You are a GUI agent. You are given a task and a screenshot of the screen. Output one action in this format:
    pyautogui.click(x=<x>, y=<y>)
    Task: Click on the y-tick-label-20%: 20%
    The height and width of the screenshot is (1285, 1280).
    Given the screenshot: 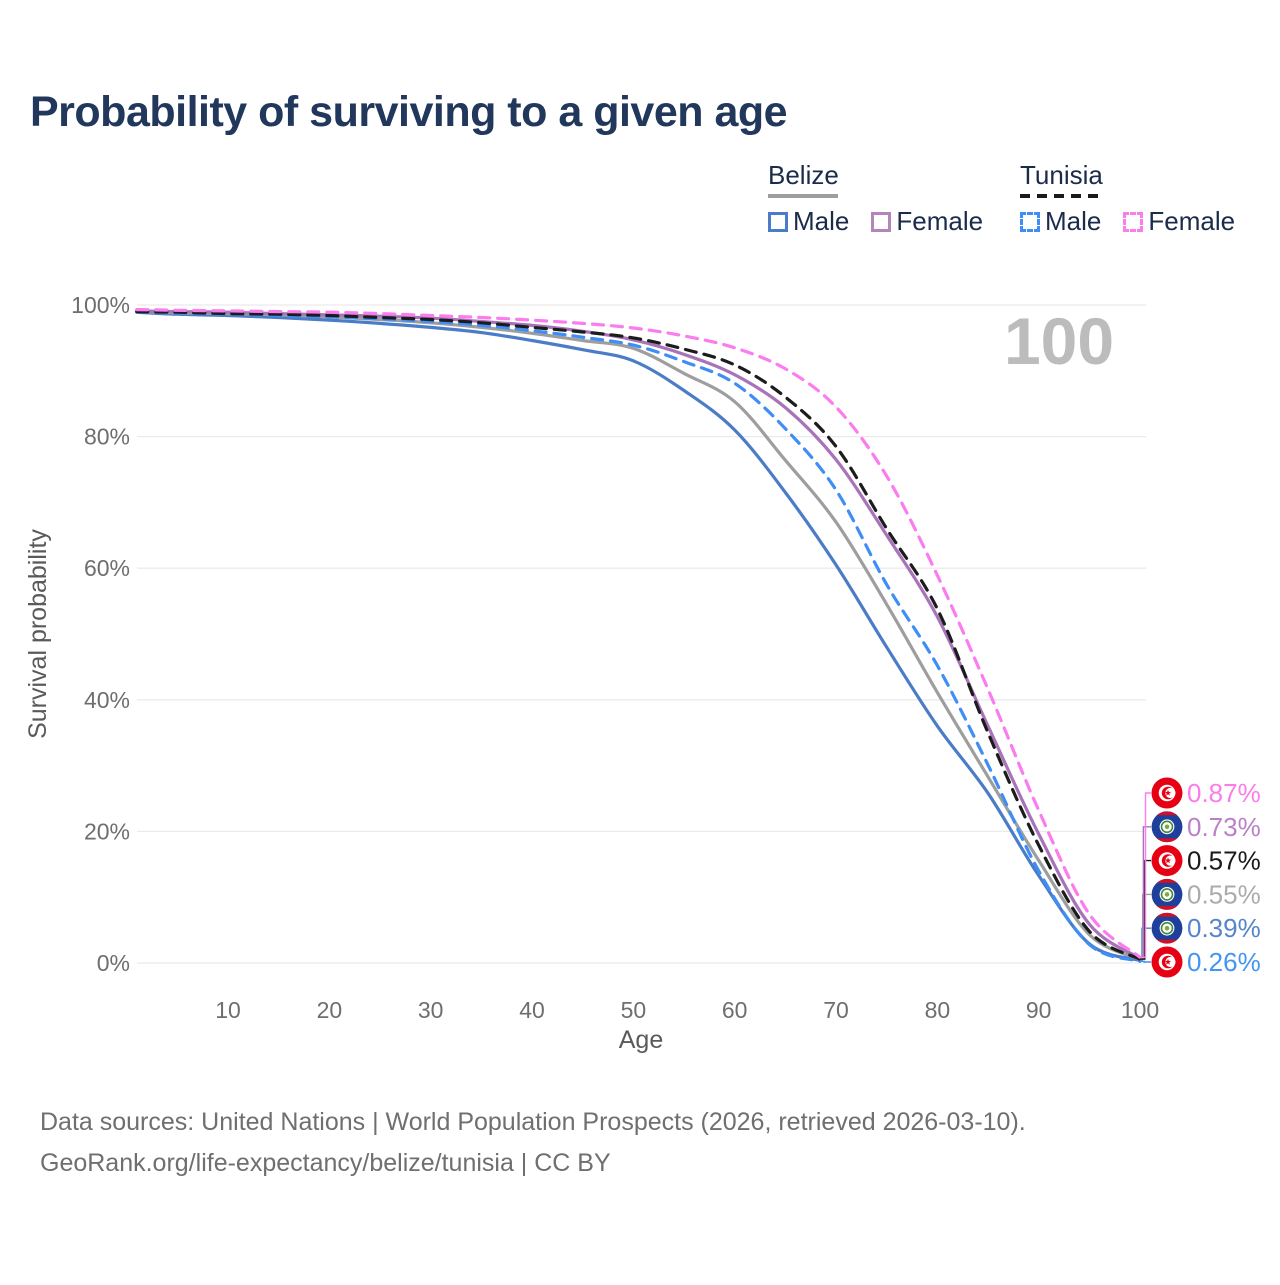 What is the action you would take?
    pyautogui.click(x=107, y=831)
    